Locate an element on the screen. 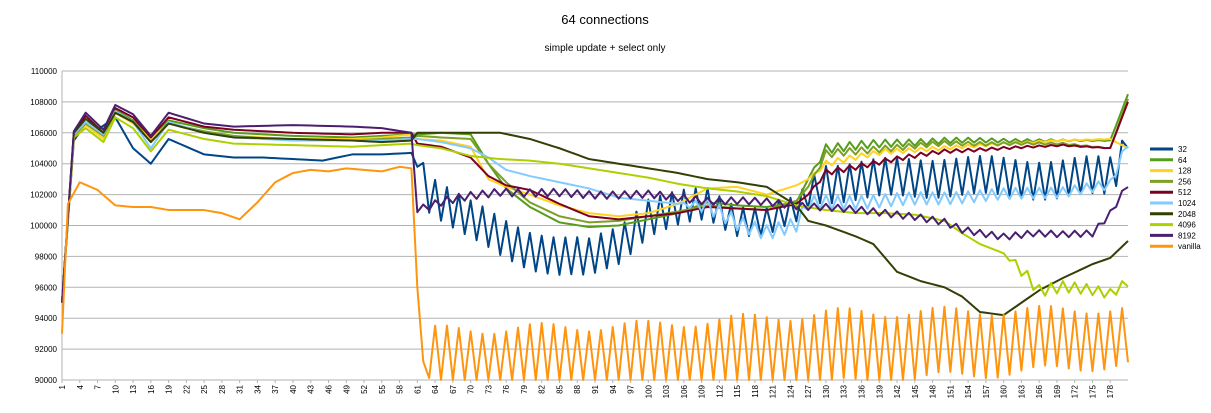 This screenshot has height=413, width=1211. x-tick-label: 31 is located at coordinates (240, 388).